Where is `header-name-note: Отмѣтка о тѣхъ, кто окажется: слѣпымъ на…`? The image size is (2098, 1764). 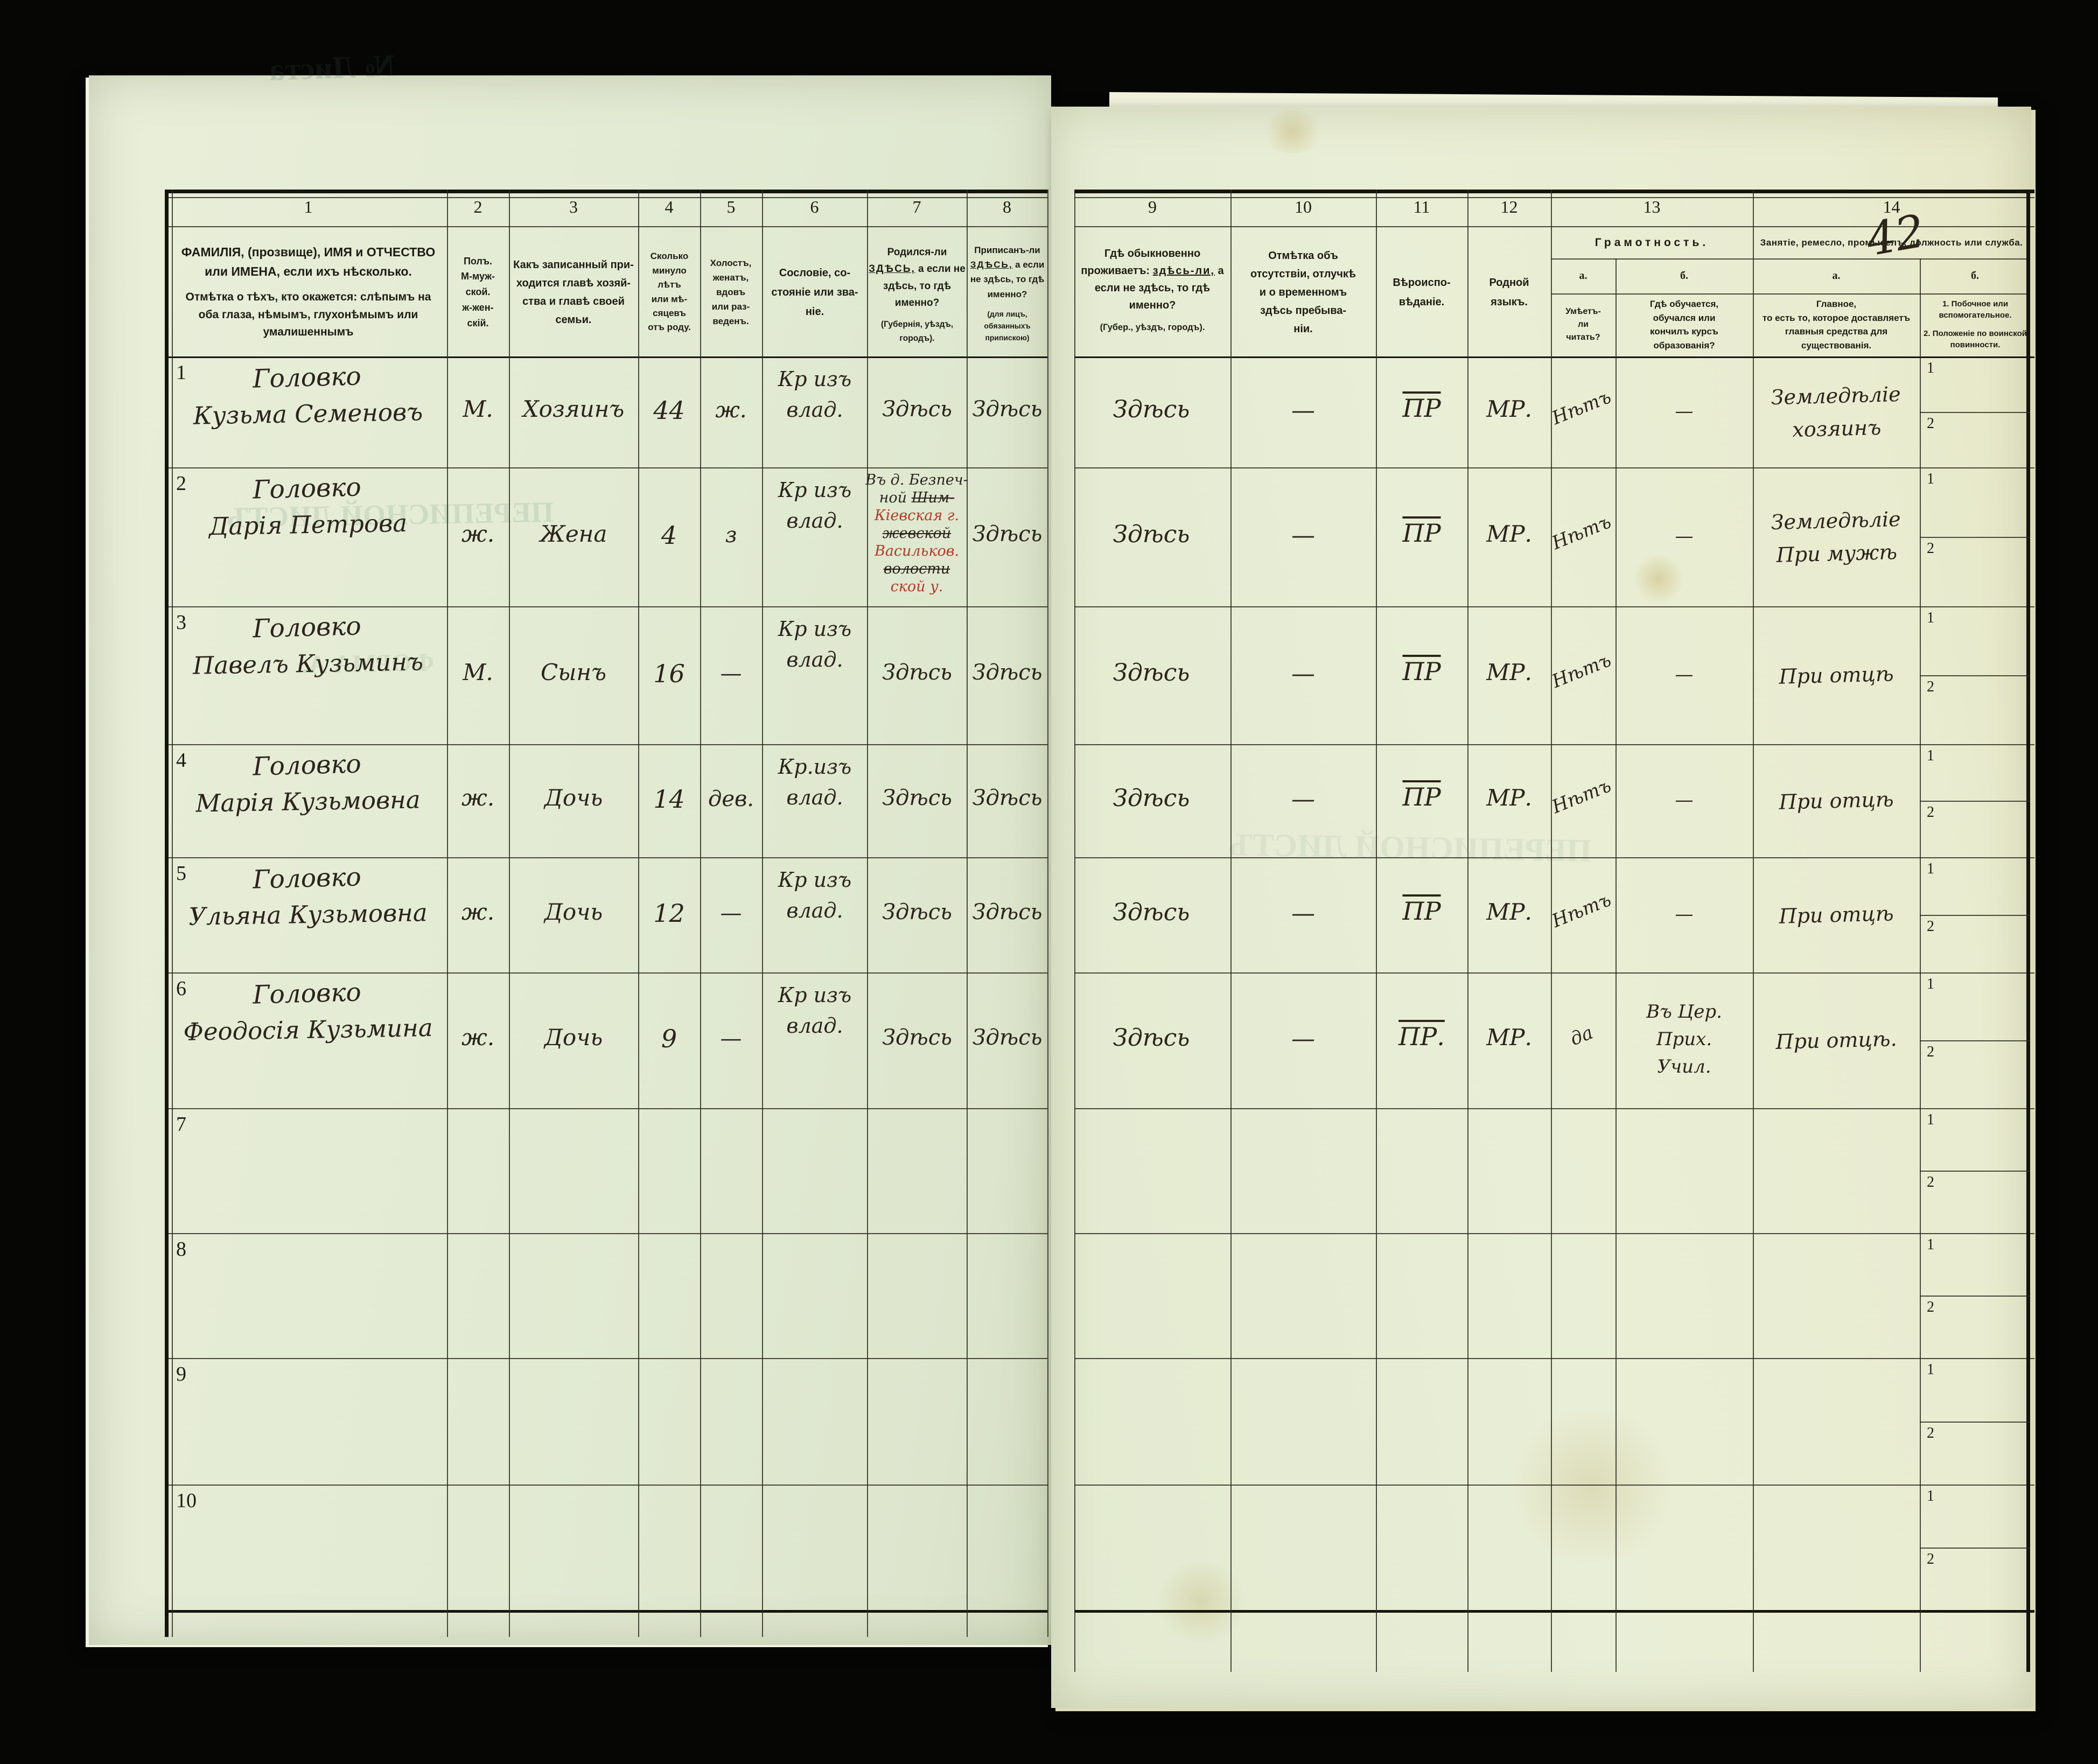 header-name-note: Отмѣтка о тѣхъ, кто окажется: слѣпымъ на… is located at coordinates (308, 315).